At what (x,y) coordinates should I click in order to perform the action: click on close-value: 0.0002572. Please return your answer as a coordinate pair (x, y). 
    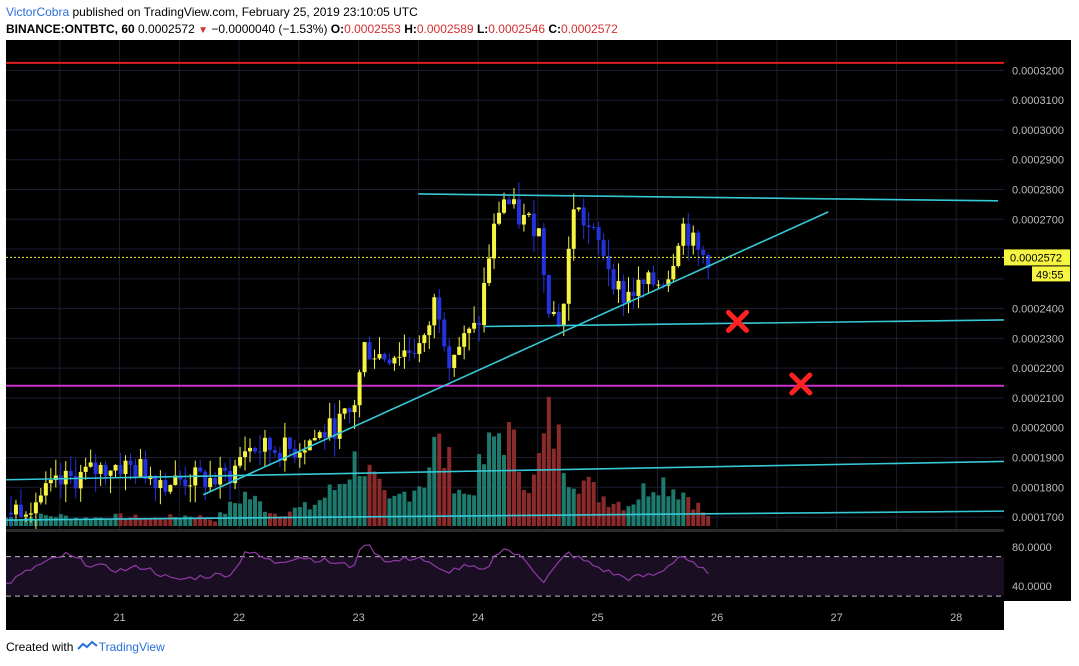
    Looking at the image, I should click on (589, 29).